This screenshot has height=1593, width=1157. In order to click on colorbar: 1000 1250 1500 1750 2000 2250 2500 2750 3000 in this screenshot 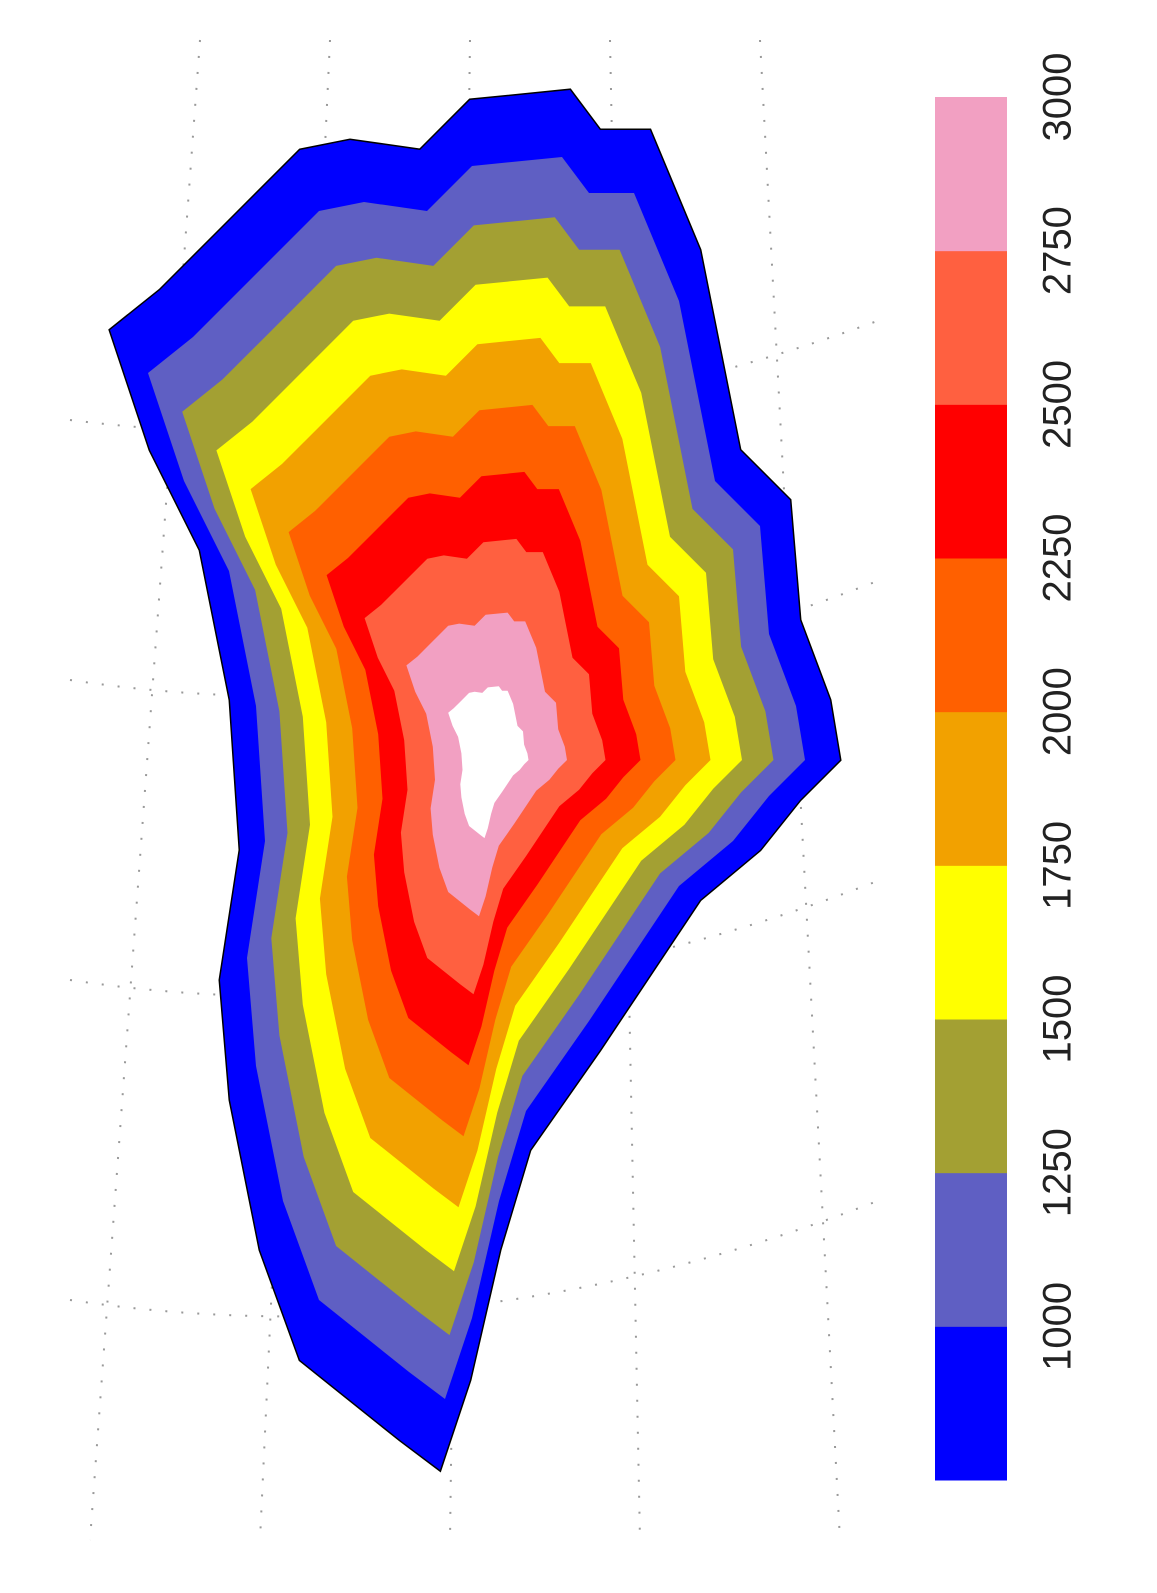, I will do `click(1007, 767)`.